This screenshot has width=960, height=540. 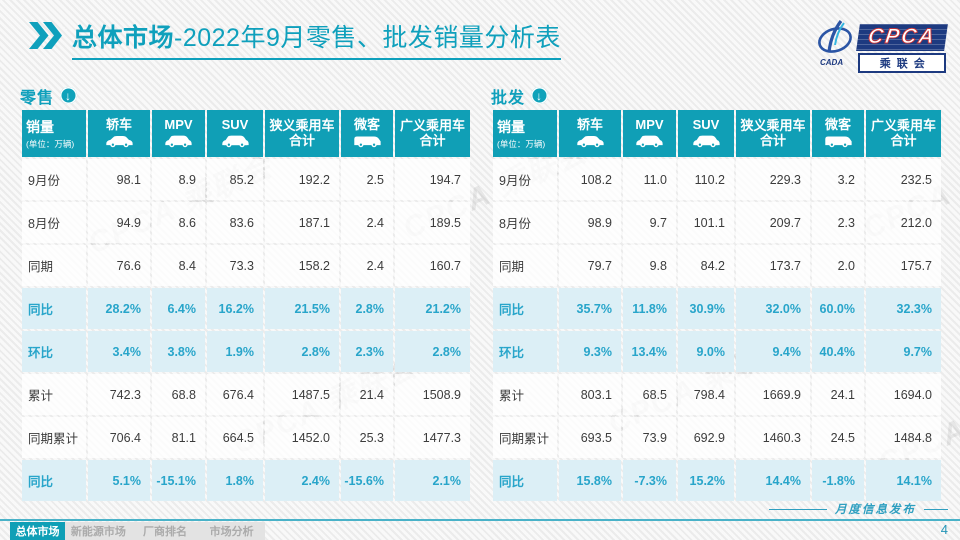 What do you see at coordinates (903, 394) in the screenshot?
I see `cell-value: 1694.0` at bounding box center [903, 394].